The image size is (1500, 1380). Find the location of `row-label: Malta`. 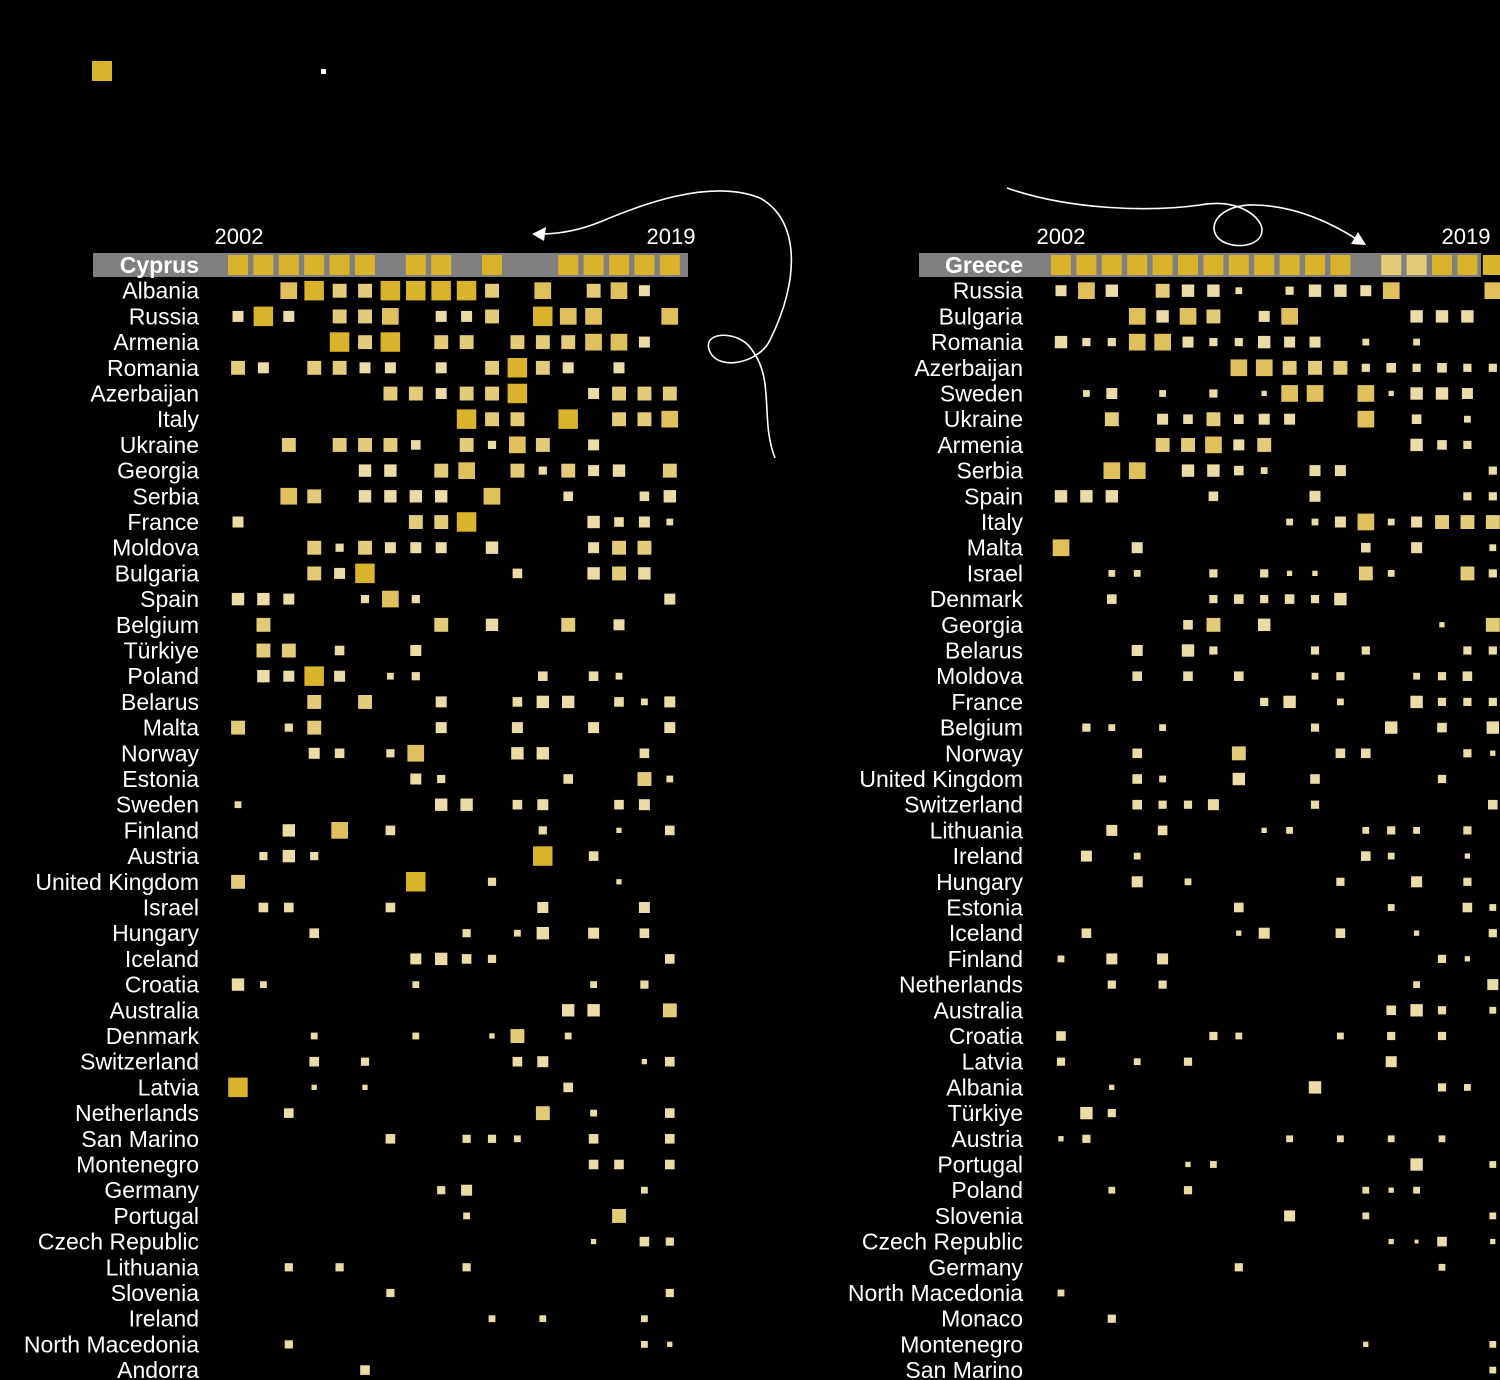

row-label: Malta is located at coordinates (995, 548).